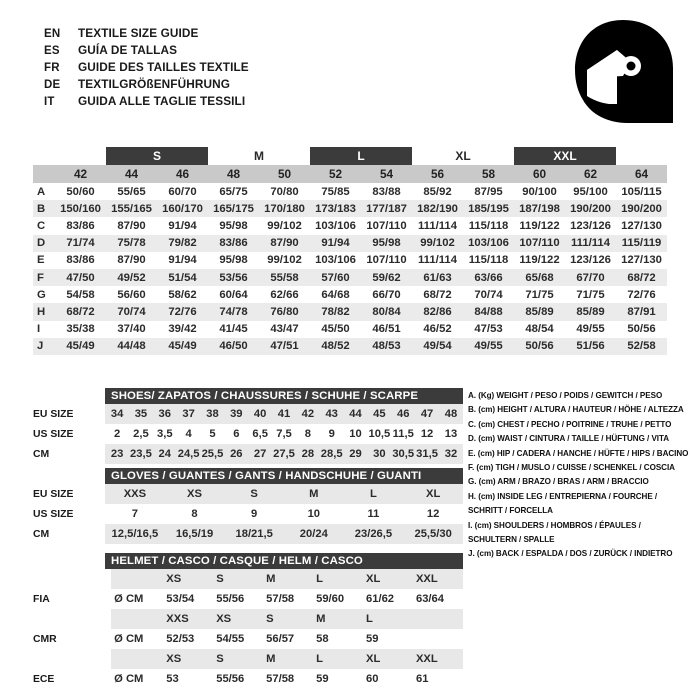 This screenshot has height=700, width=700. What do you see at coordinates (248, 514) in the screenshot?
I see `table-row: US SIZE 7 8 9 10 11 12` at bounding box center [248, 514].